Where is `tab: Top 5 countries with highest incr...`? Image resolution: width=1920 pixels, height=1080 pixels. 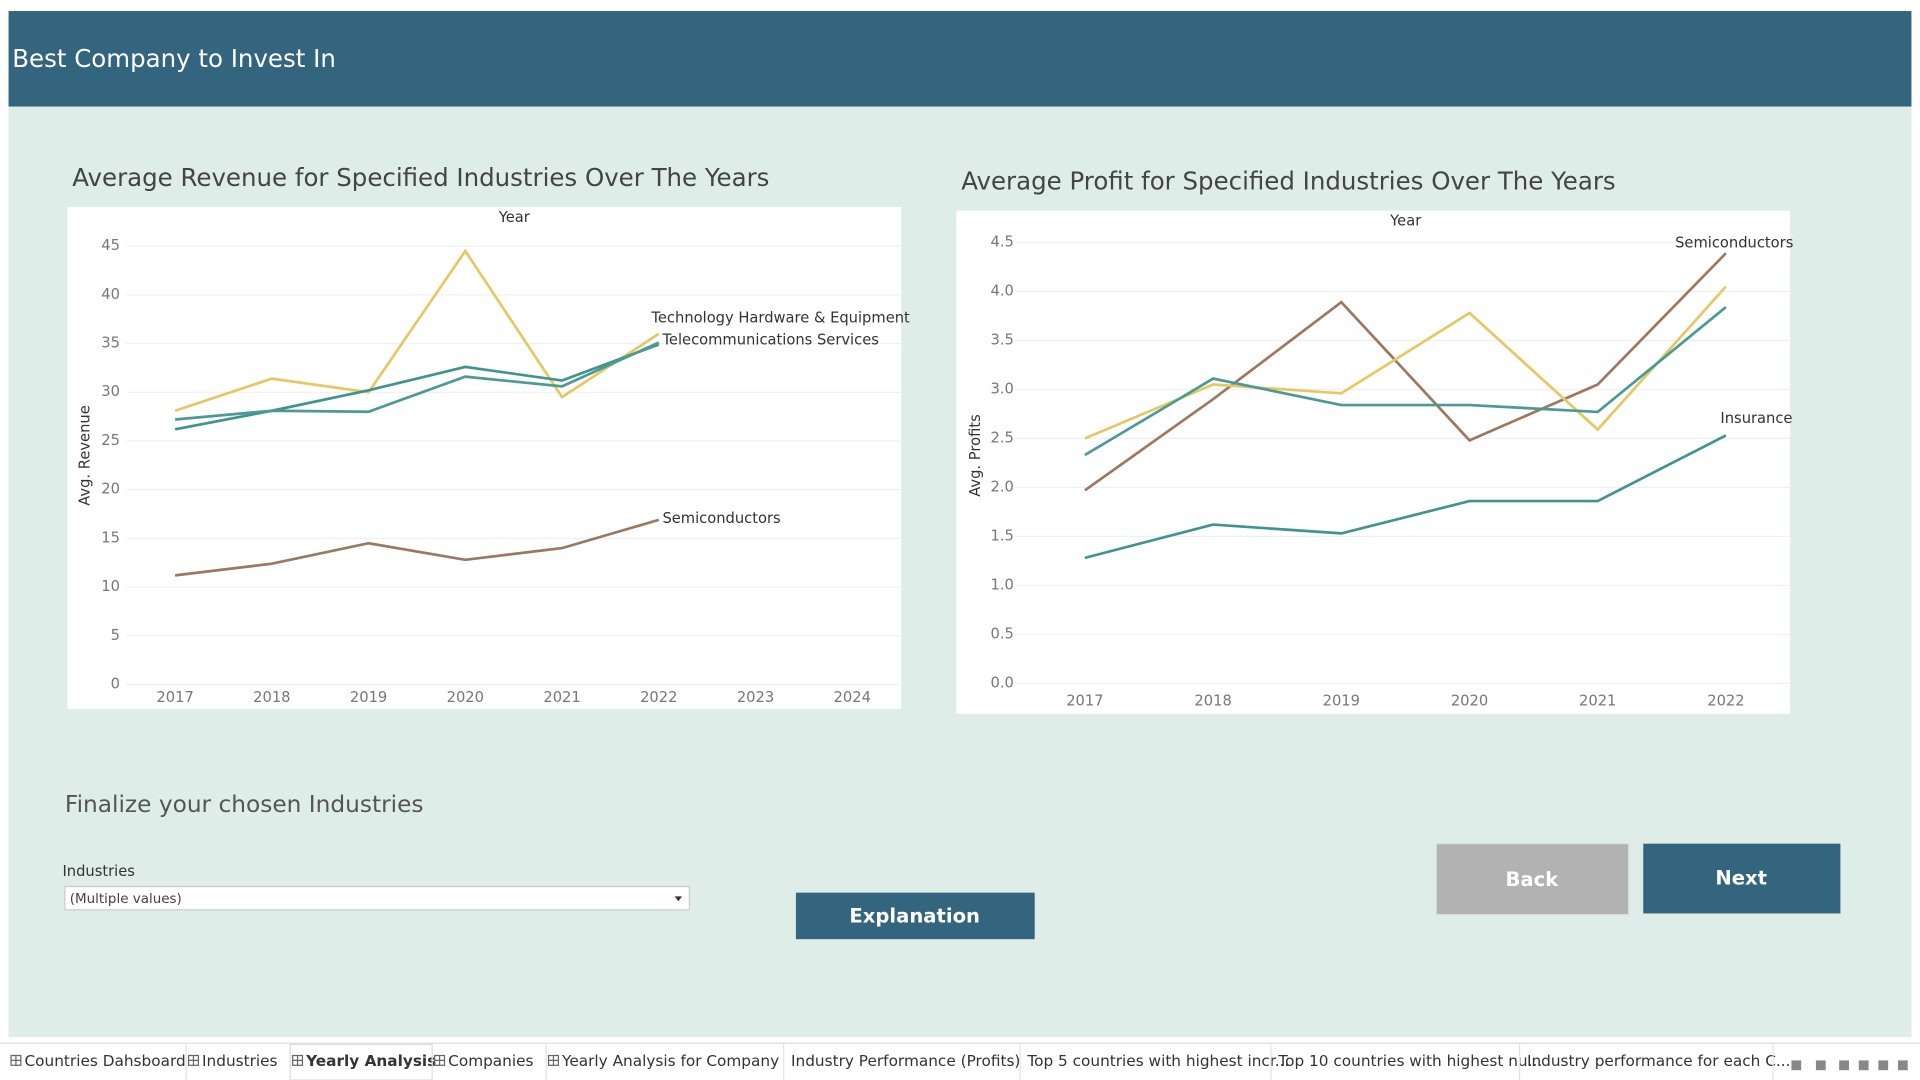
tab: Top 5 countries with highest incr... is located at coordinates (1157, 1061).